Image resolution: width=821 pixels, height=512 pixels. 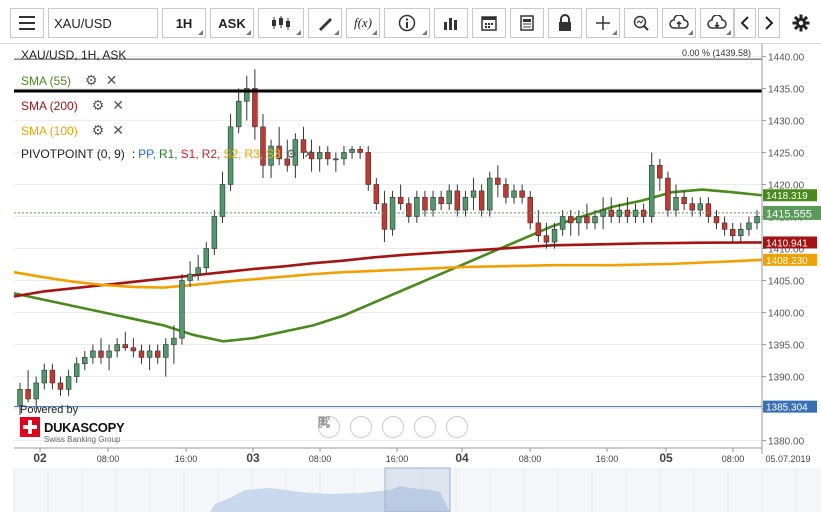 I want to click on price-tick-label: 1440.00, so click(x=786, y=57).